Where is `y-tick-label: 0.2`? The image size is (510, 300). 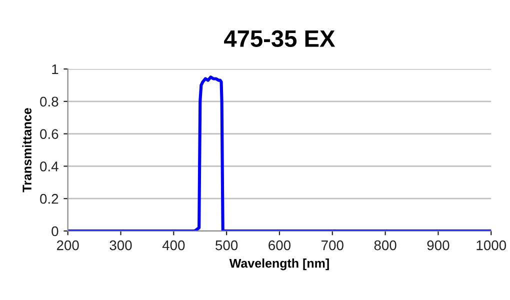 y-tick-label: 0.2 is located at coordinates (49, 199).